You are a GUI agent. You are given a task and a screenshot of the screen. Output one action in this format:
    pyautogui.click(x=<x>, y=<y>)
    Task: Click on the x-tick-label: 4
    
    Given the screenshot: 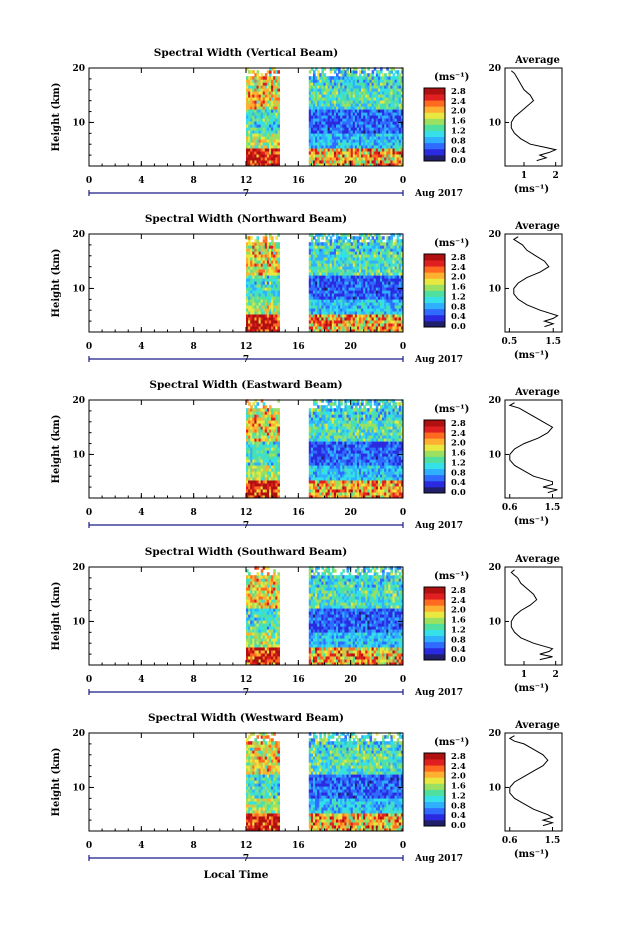 What is the action you would take?
    pyautogui.click(x=141, y=347)
    